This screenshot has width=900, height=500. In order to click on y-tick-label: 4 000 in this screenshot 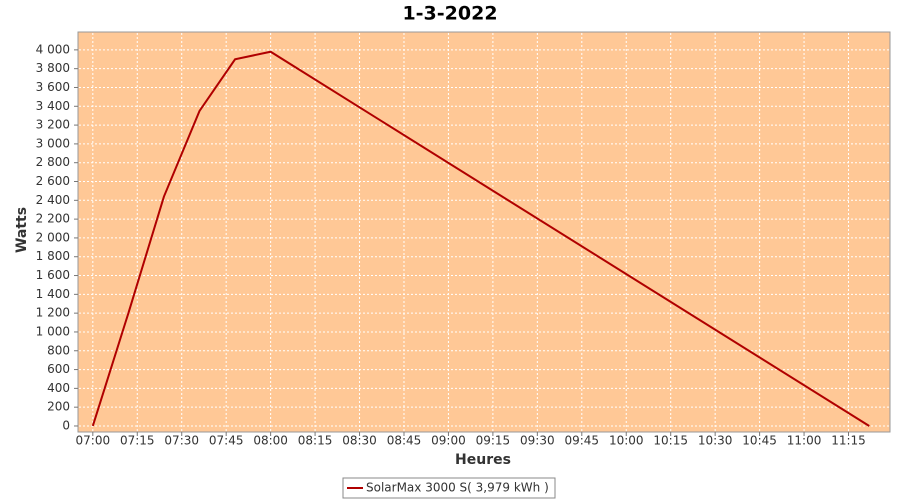, I will do `click(53, 49)`.